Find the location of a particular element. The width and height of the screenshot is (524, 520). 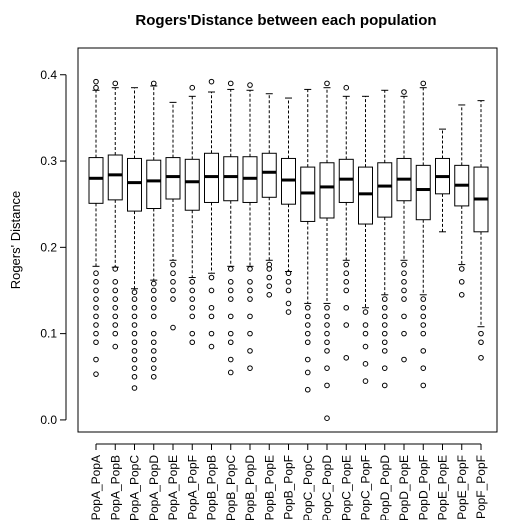

x-tick-label: PopF_PopF is located at coordinates (481, 487).